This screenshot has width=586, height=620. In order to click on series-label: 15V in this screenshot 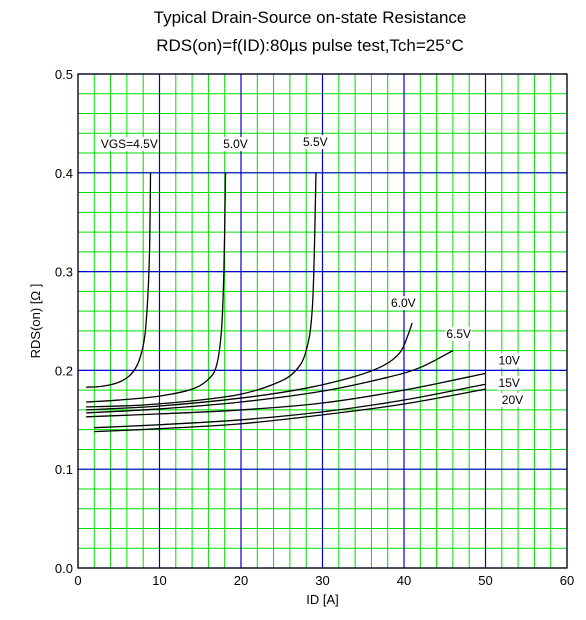, I will do `click(509, 383)`.